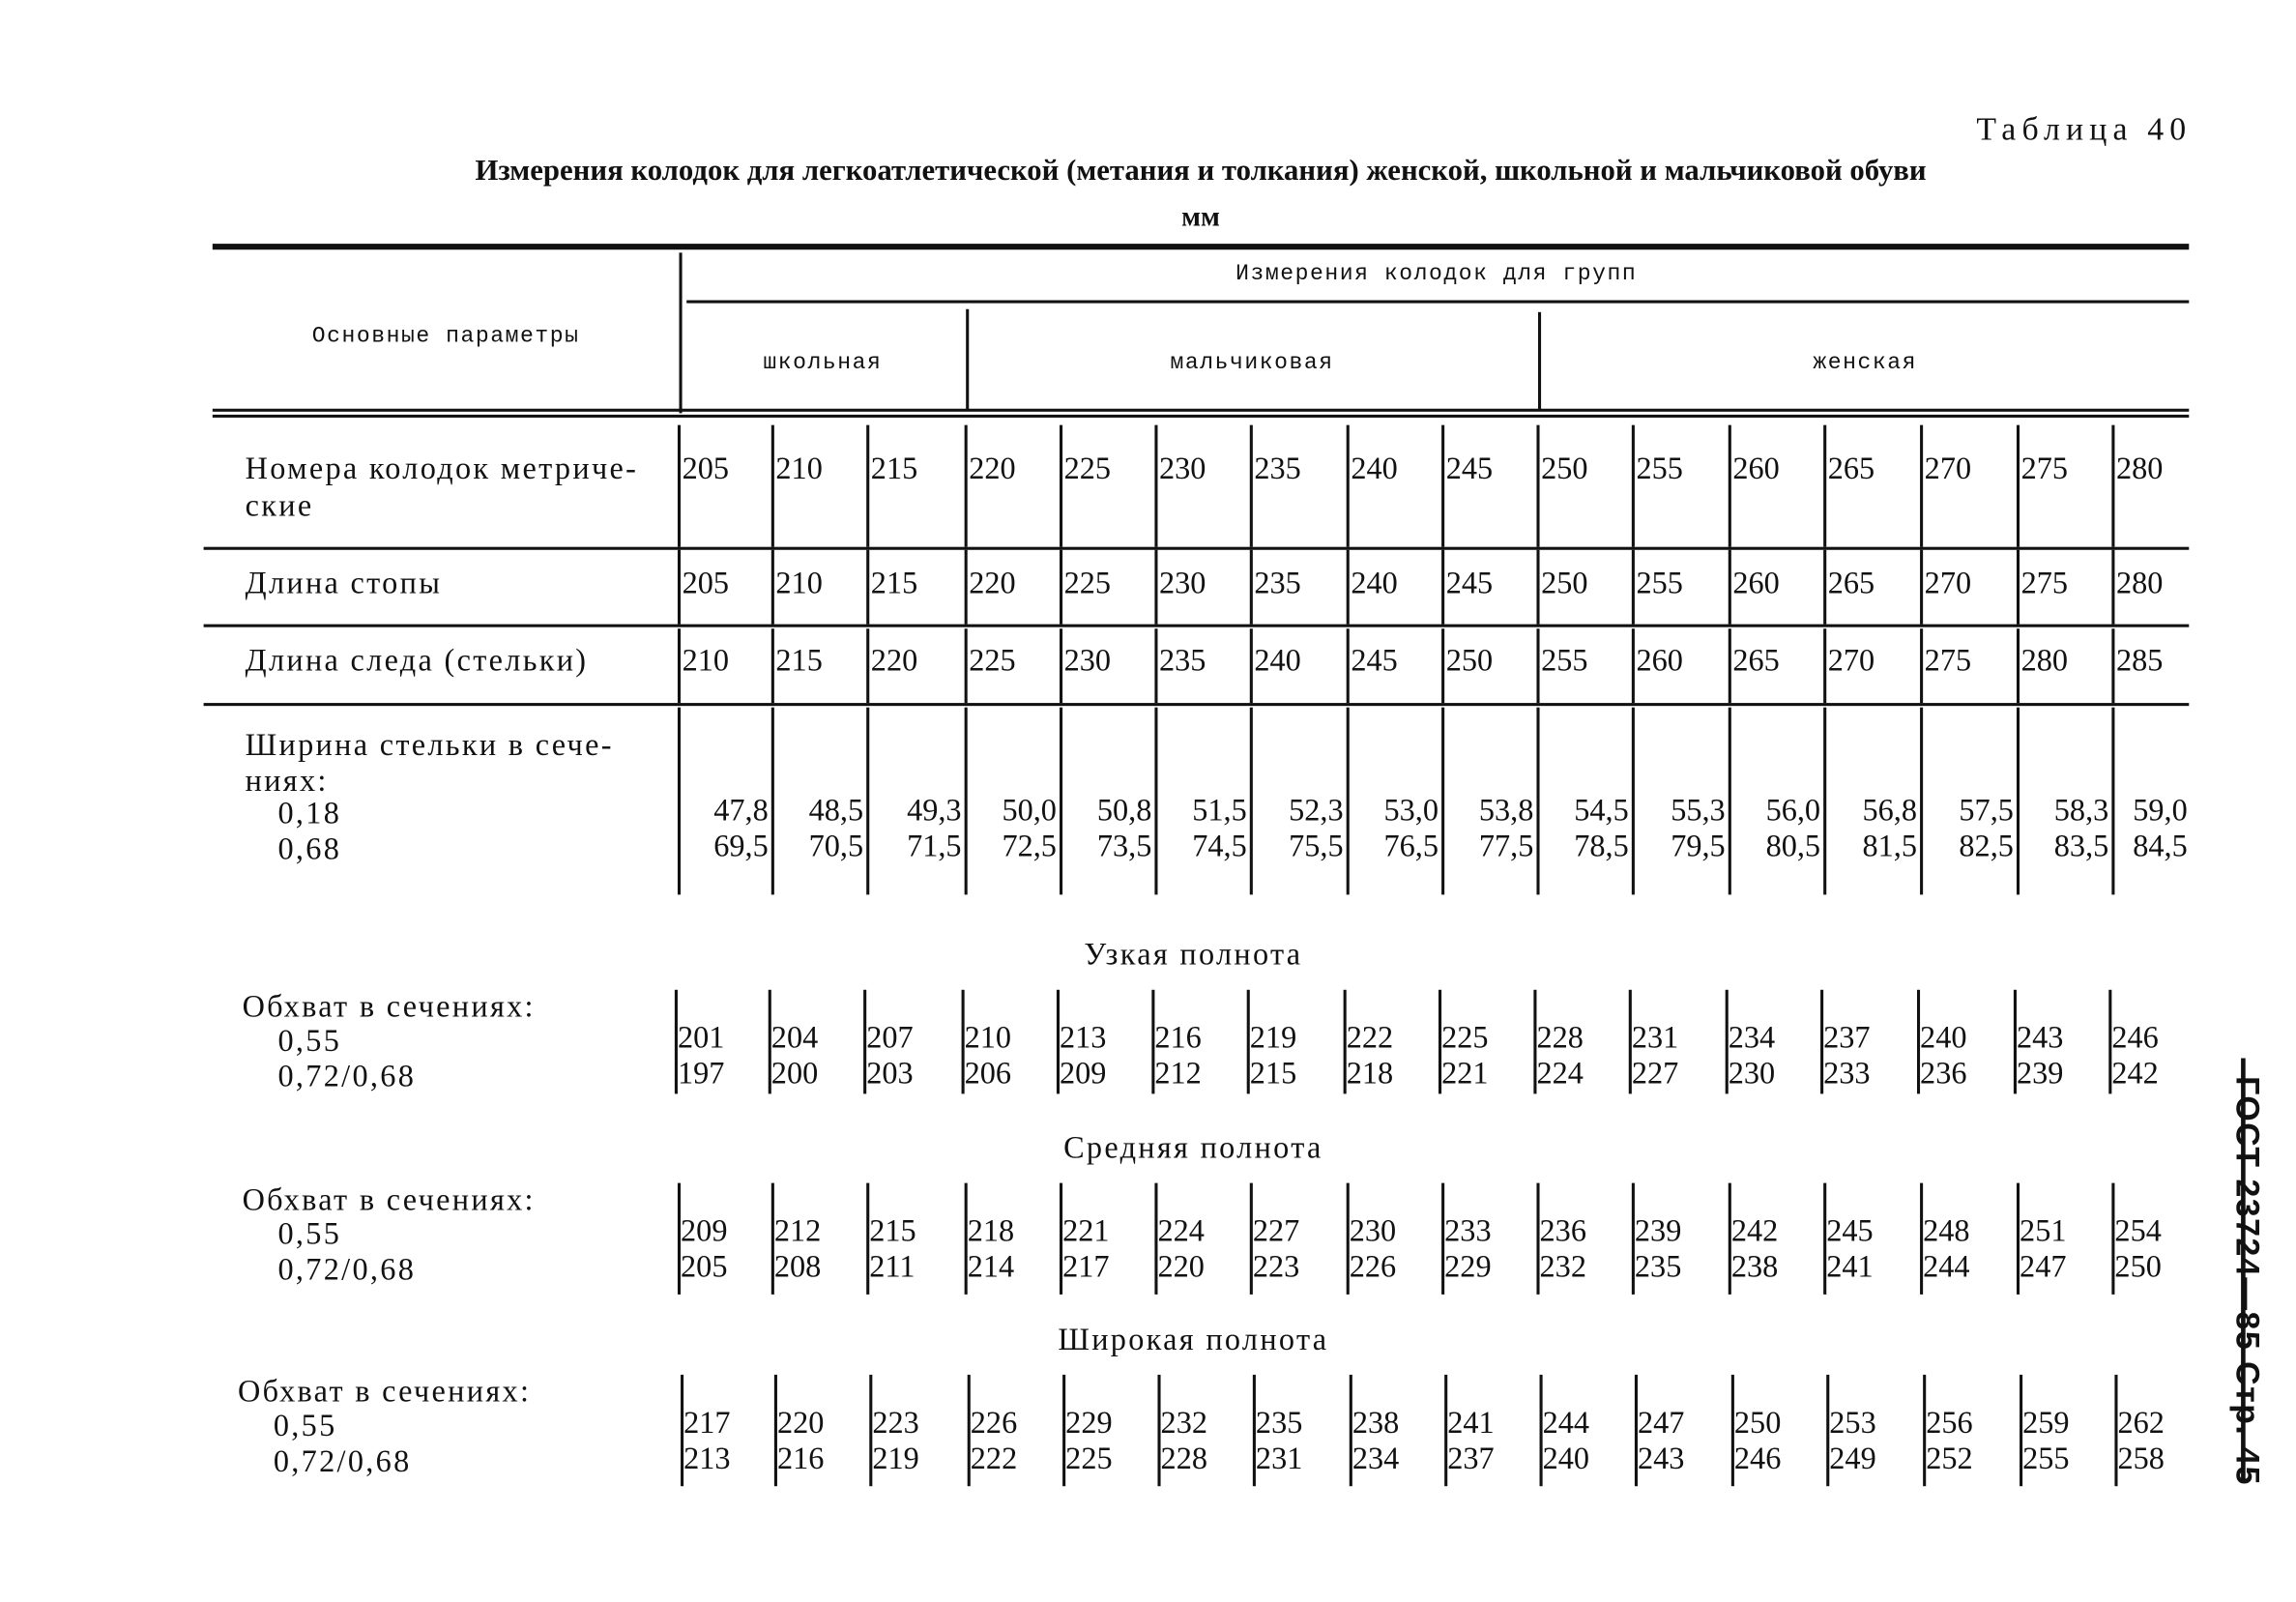 This screenshot has width=2296, height=1602. What do you see at coordinates (309, 813) in the screenshot?
I see `sub-label: 0,18` at bounding box center [309, 813].